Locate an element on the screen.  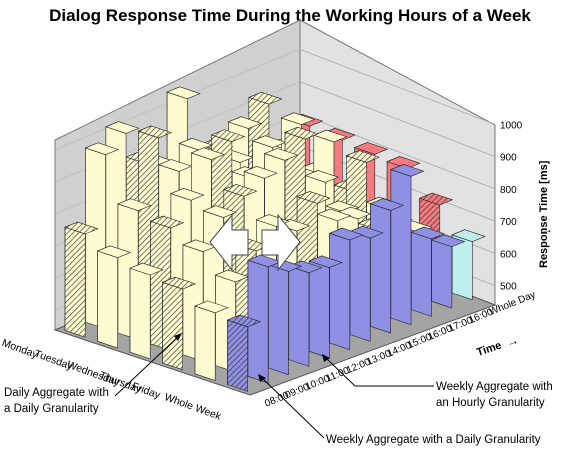
annotation-weekly-hourly-leader2 is located at coordinates (340, 372).